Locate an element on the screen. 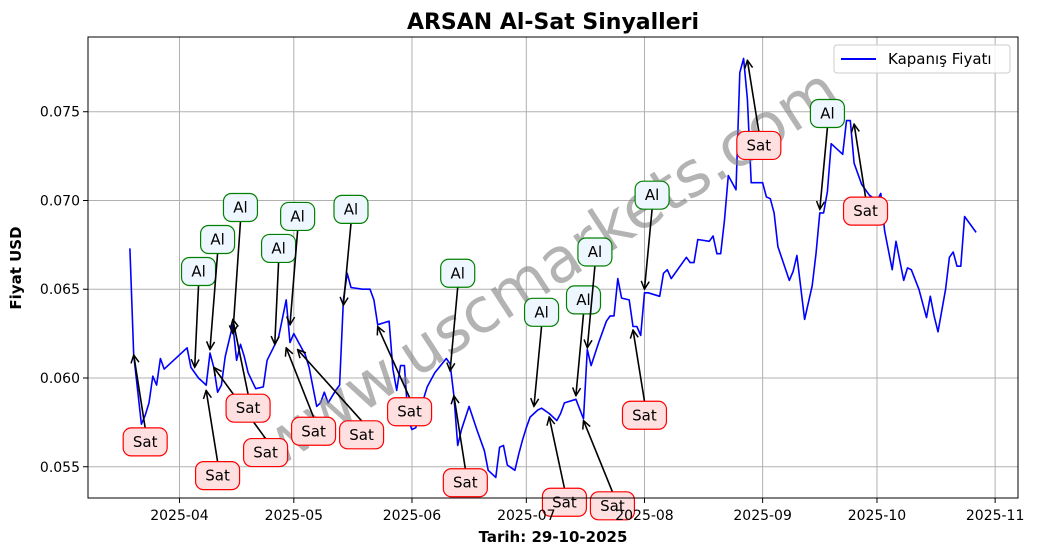 Image resolution: width=1039 pixels, height=558 pixels. legend: Kapanış Fiyatı is located at coordinates (922, 59).